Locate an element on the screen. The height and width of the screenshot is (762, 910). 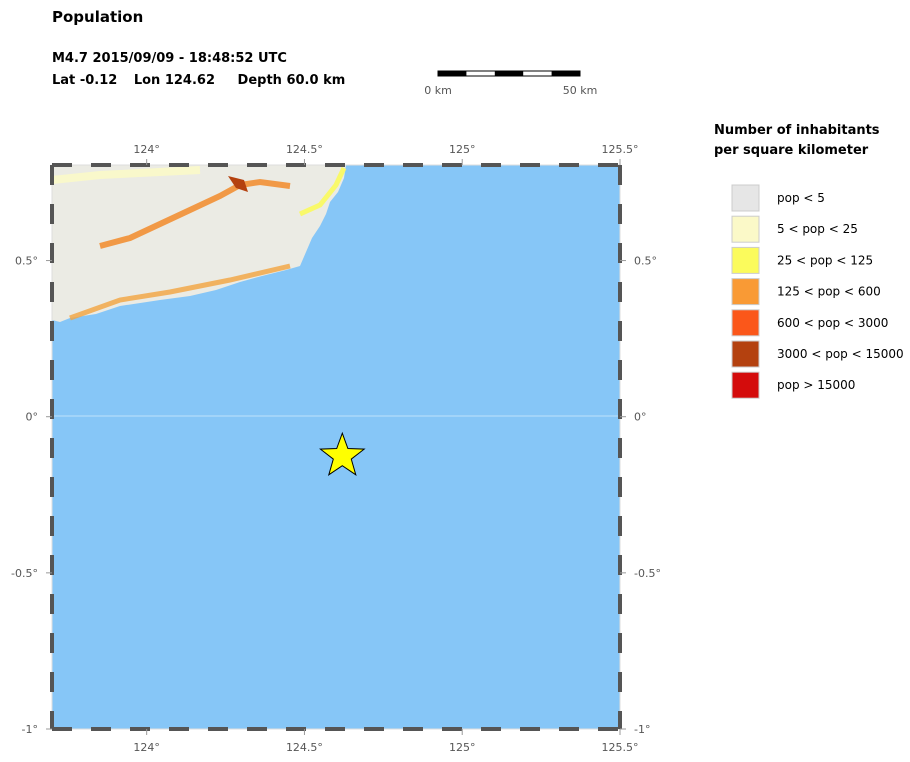
lat-label: Lat is located at coordinates (63, 80).